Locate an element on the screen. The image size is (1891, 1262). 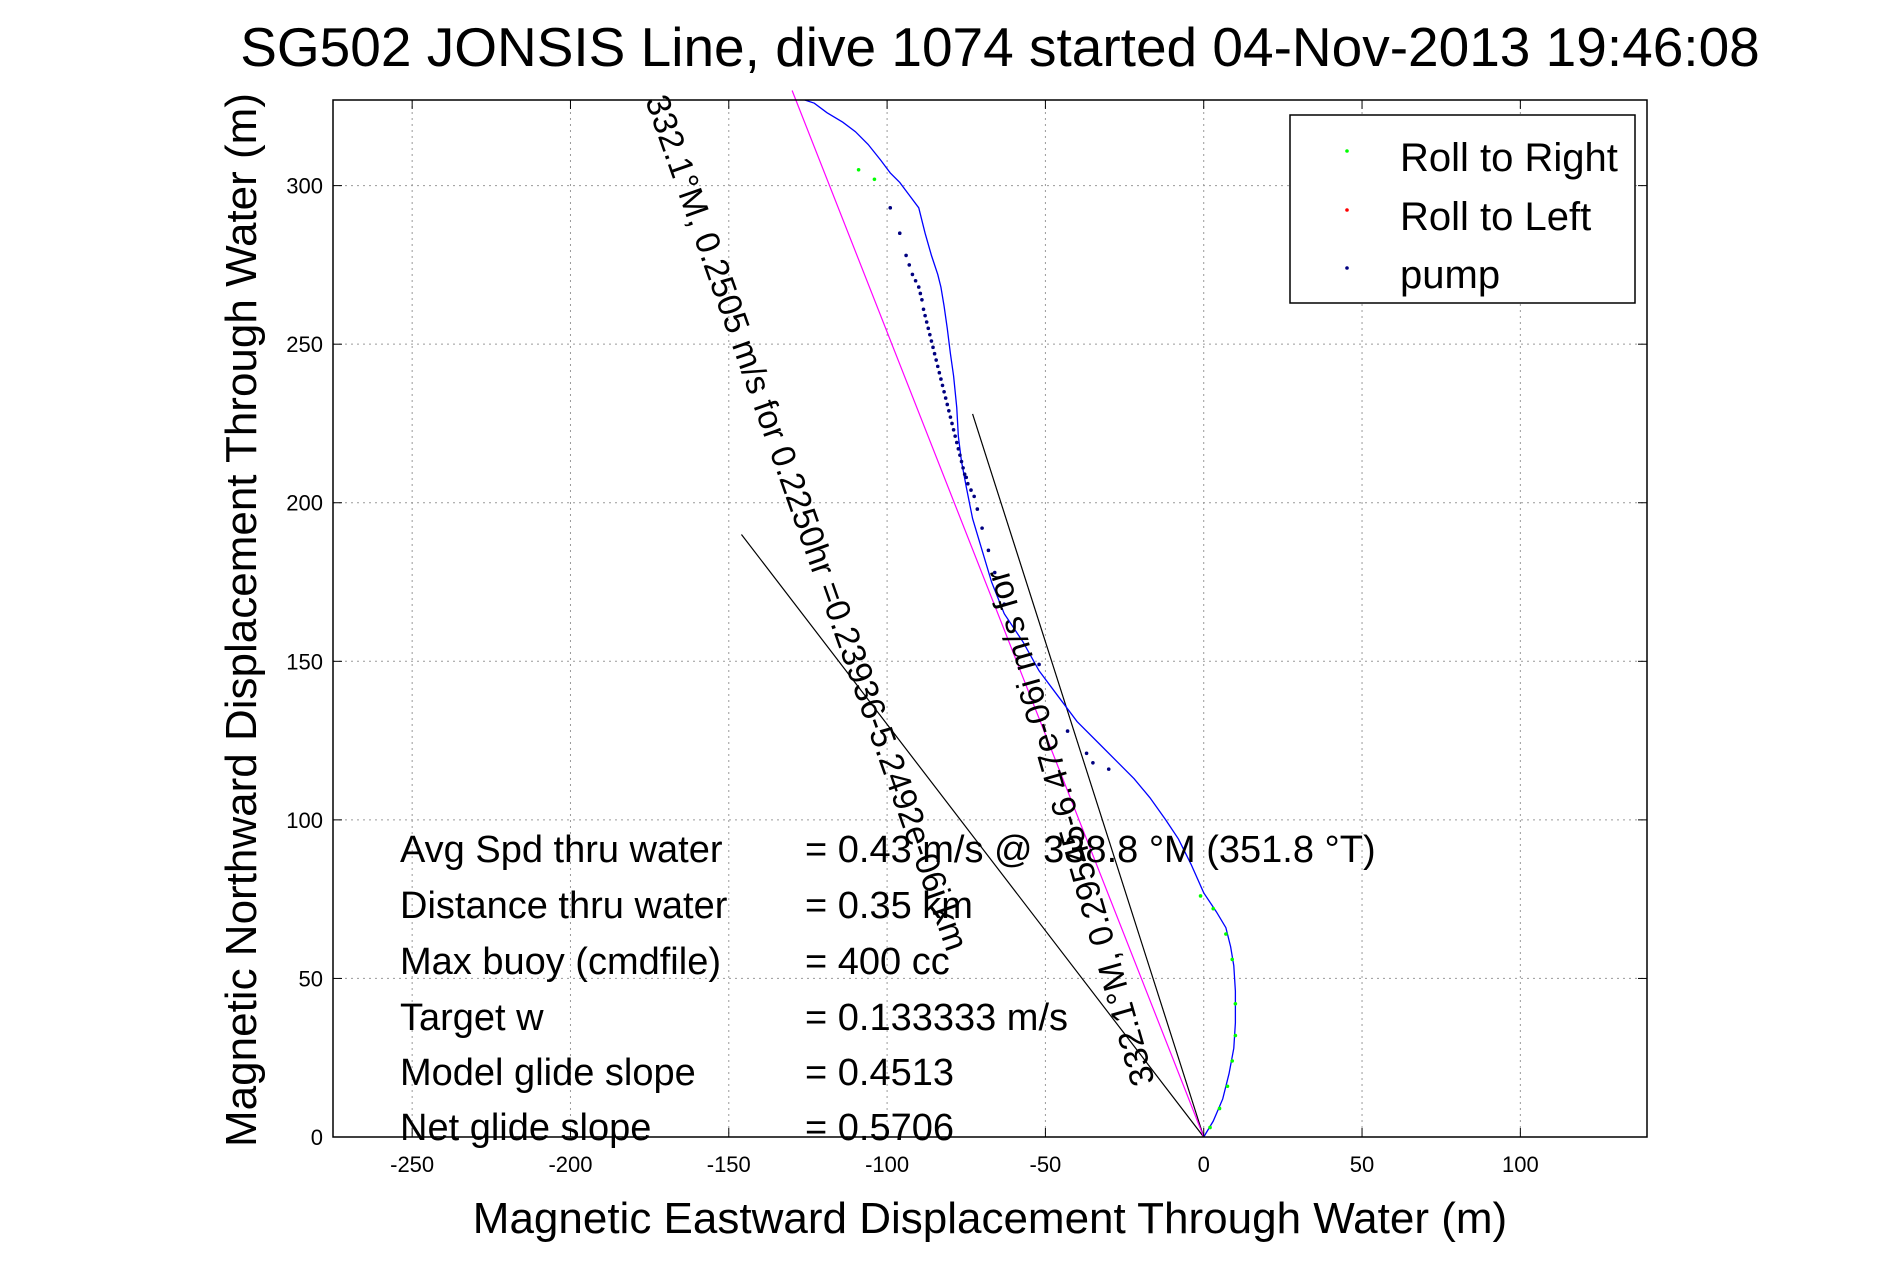
stat-value-net-glide: = 0.5706 is located at coordinates (879, 1128).